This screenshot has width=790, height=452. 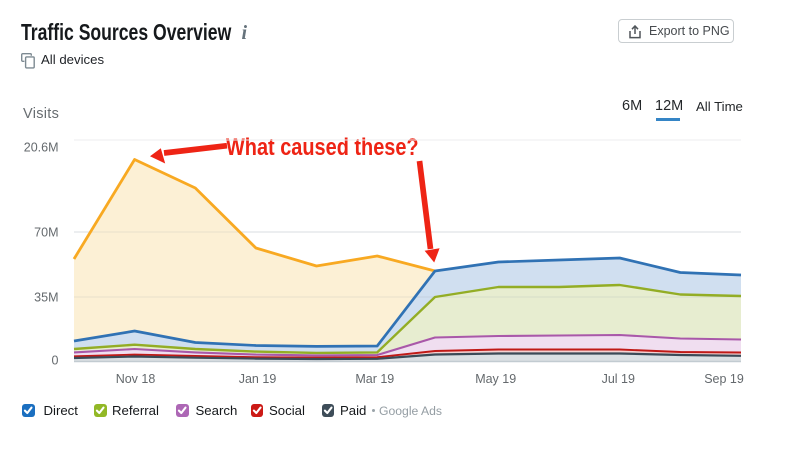 I want to click on svg-text: 70M, so click(x=46, y=233).